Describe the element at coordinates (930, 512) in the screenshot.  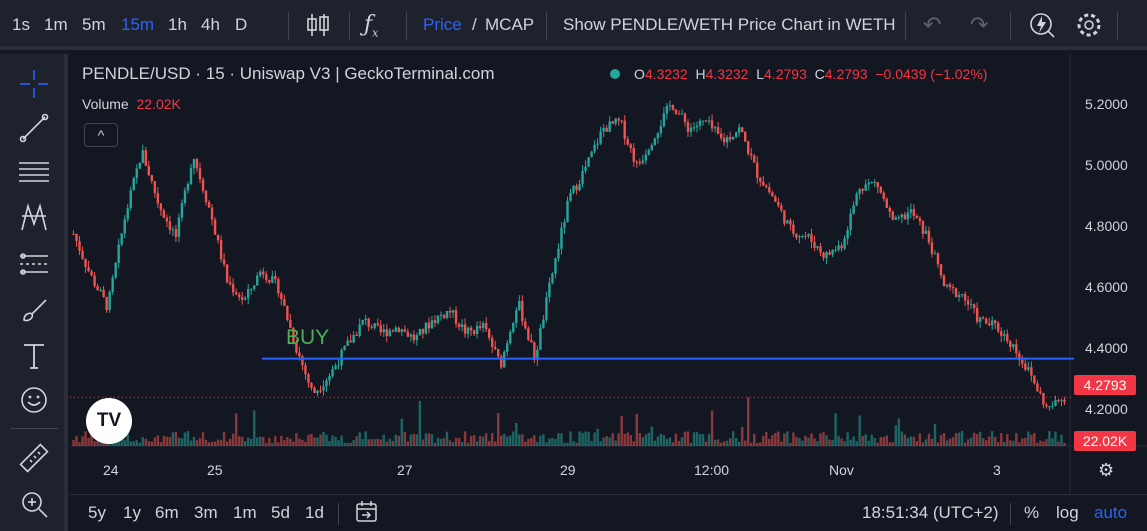
I see `clock: 18:51:34 (UTC+2)` at that location.